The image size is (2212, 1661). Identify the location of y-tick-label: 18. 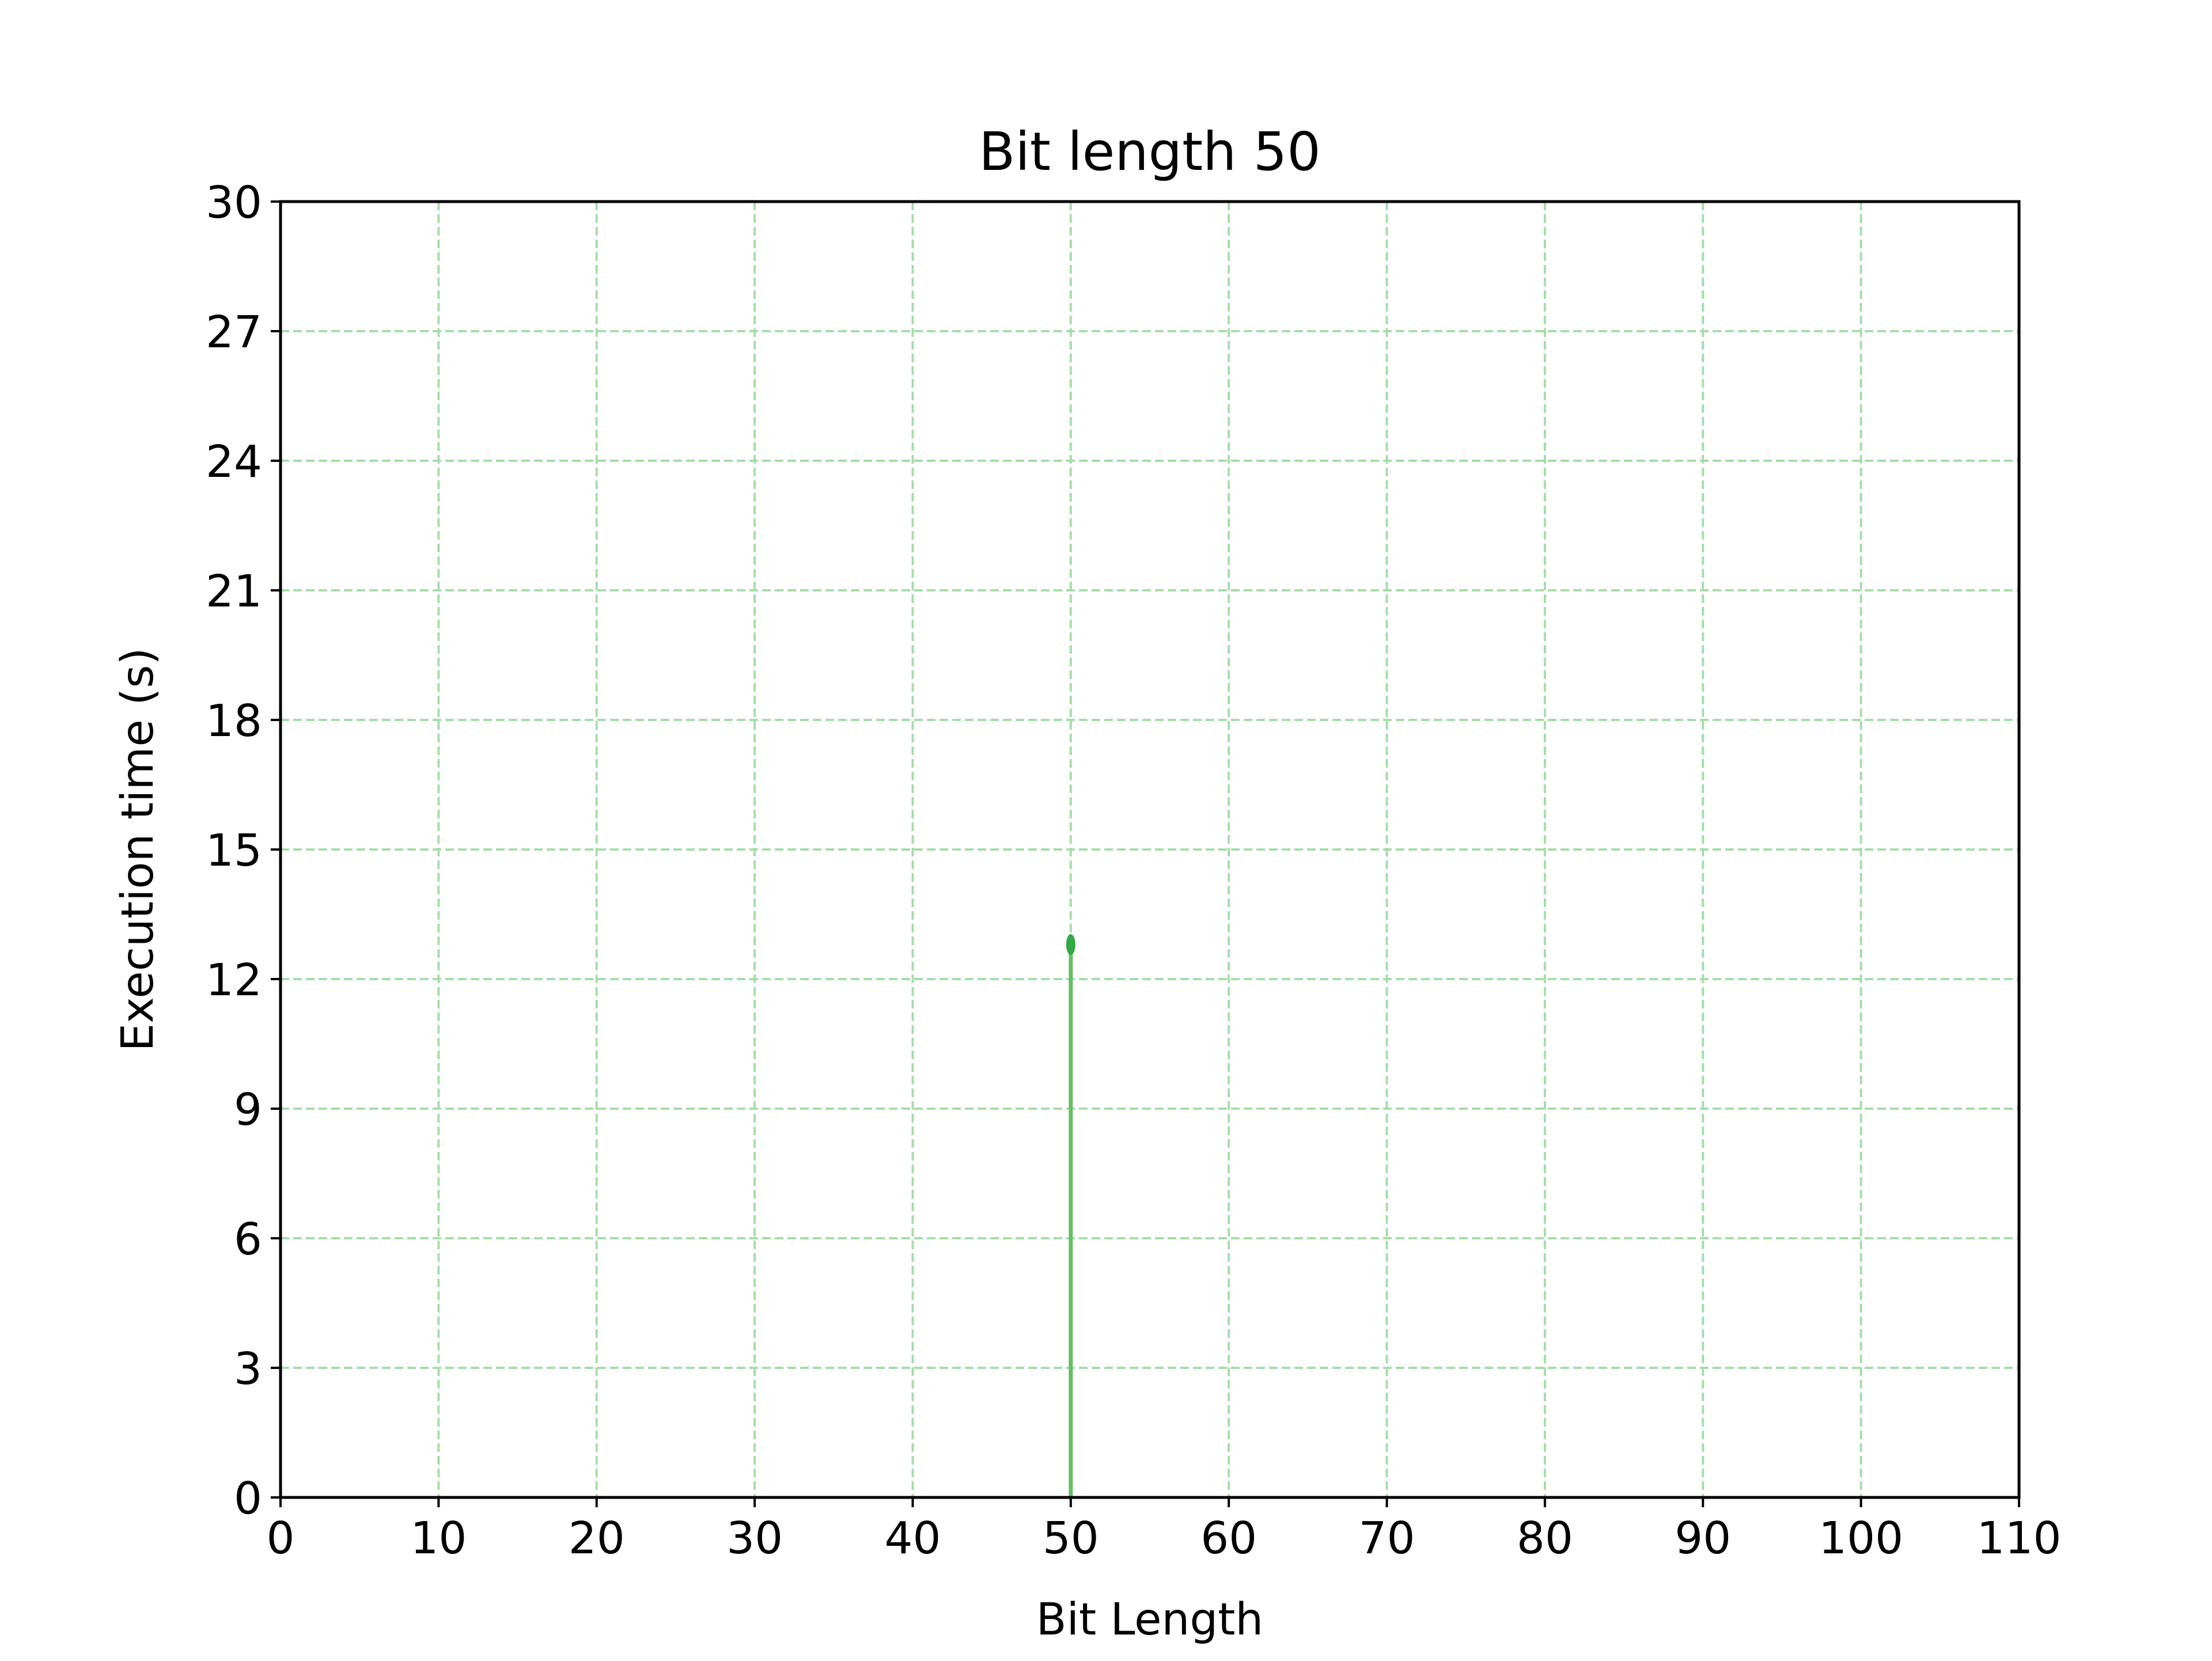
(234, 721).